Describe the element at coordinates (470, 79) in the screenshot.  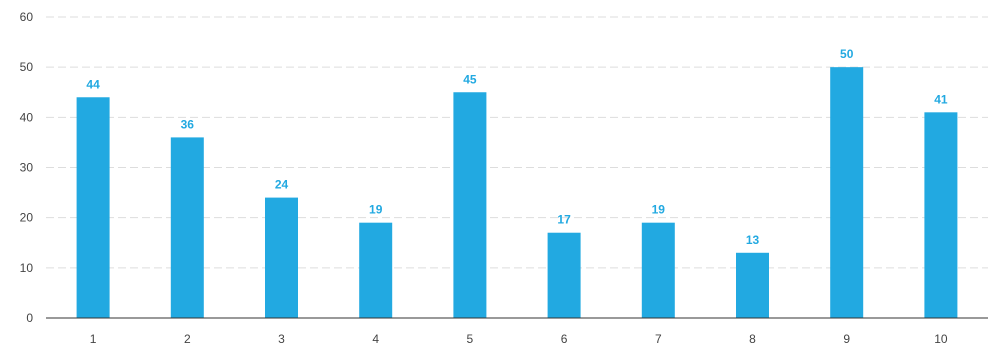
I see `data-label: 45` at that location.